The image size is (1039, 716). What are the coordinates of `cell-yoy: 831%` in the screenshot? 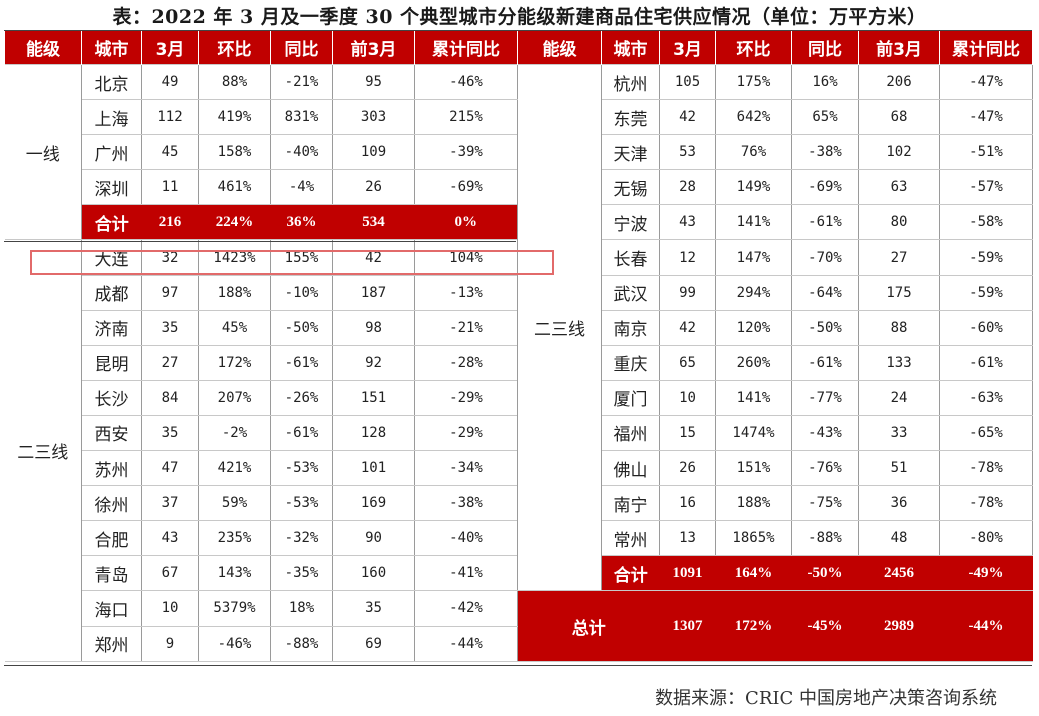 It's located at (301, 117).